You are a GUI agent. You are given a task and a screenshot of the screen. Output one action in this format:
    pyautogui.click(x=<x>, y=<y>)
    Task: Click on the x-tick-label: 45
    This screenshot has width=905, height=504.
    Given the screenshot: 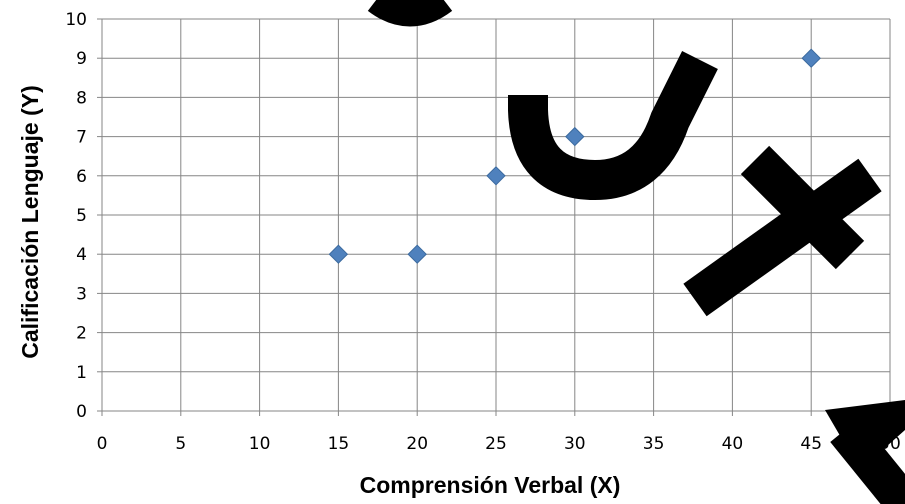 What is the action you would take?
    pyautogui.click(x=811, y=444)
    